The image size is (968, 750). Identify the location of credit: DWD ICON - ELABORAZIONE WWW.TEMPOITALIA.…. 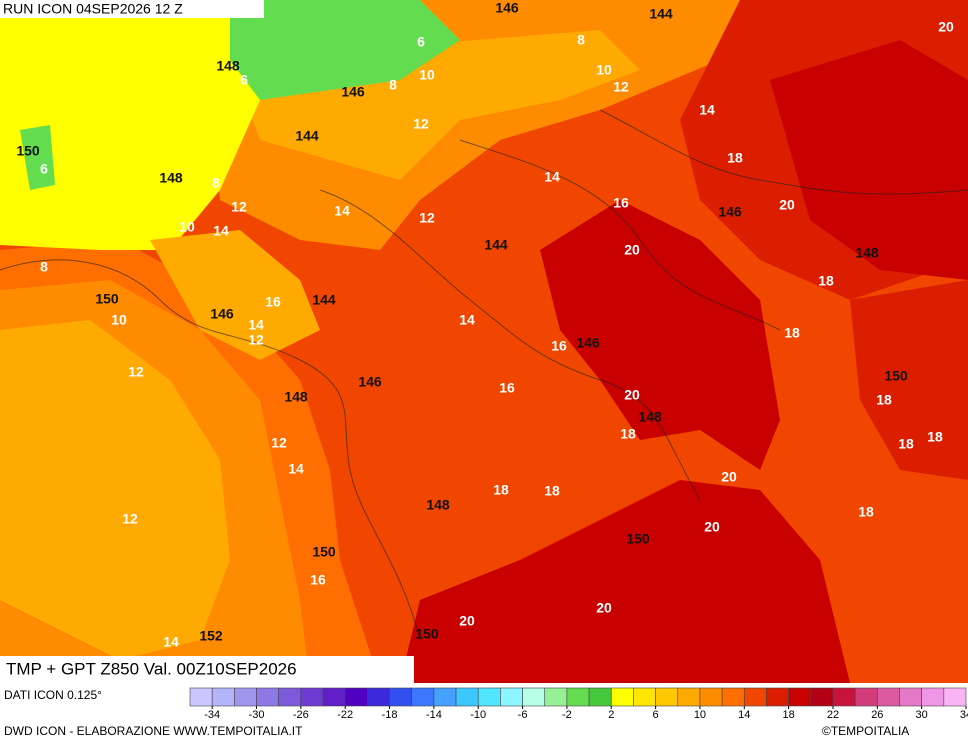
(153, 731).